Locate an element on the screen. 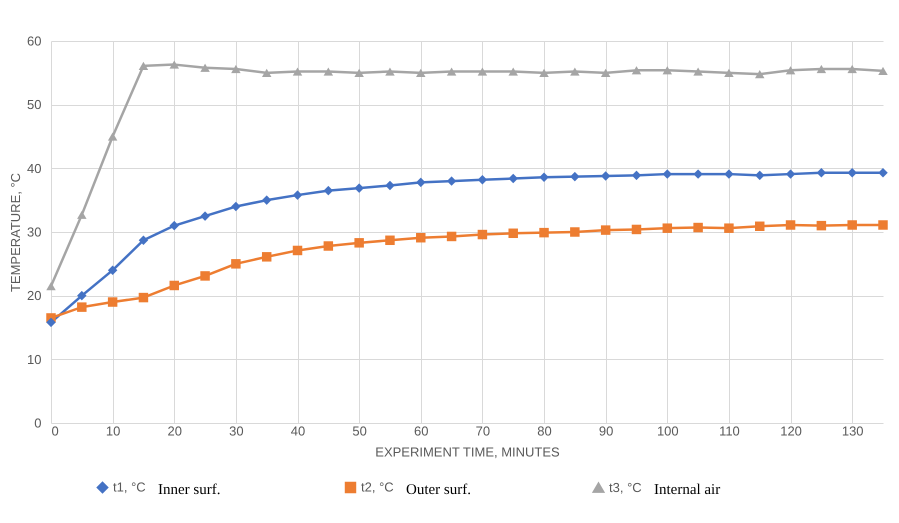  text: Outer surf. is located at coordinates (438, 490).